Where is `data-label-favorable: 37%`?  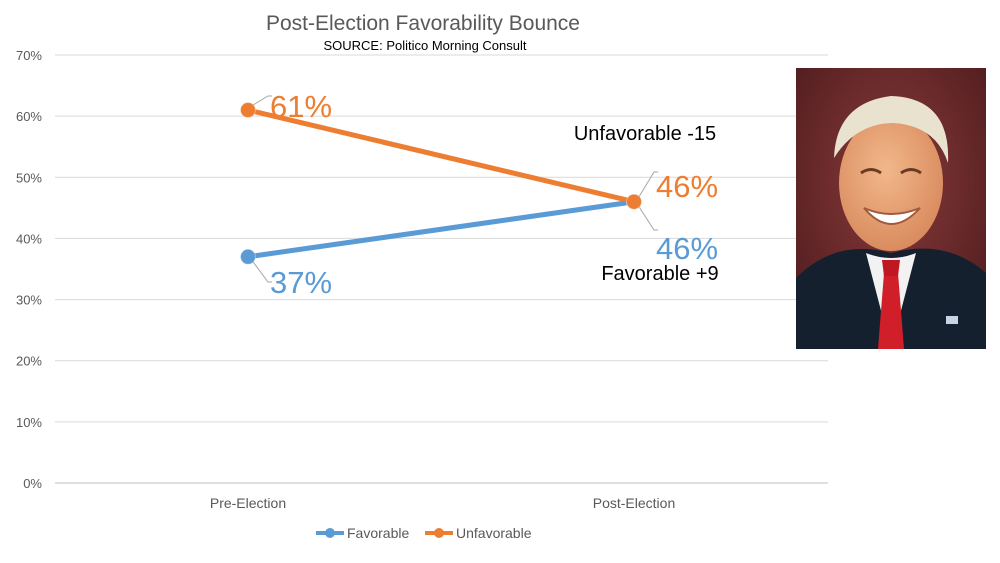
data-label-favorable: 37% is located at coordinates (301, 282).